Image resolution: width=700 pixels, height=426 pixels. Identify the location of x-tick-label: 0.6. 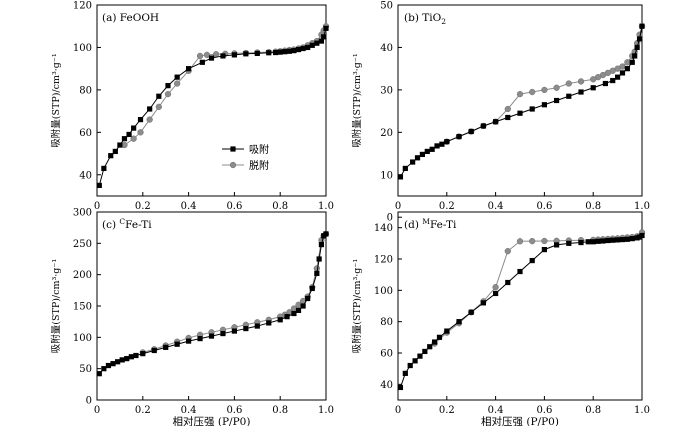
(544, 410).